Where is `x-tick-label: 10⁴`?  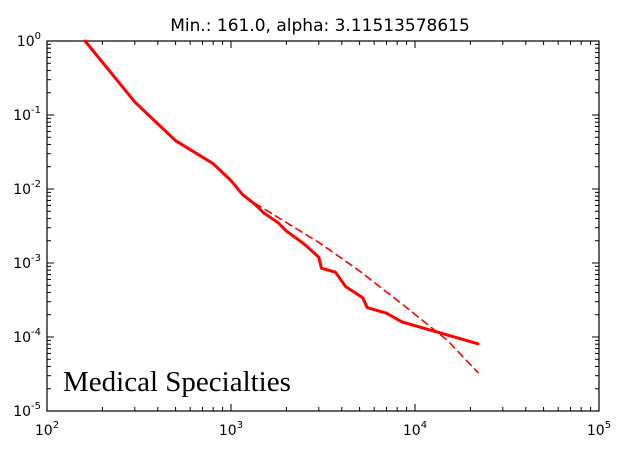
x-tick-label: 10⁴ is located at coordinates (415, 429).